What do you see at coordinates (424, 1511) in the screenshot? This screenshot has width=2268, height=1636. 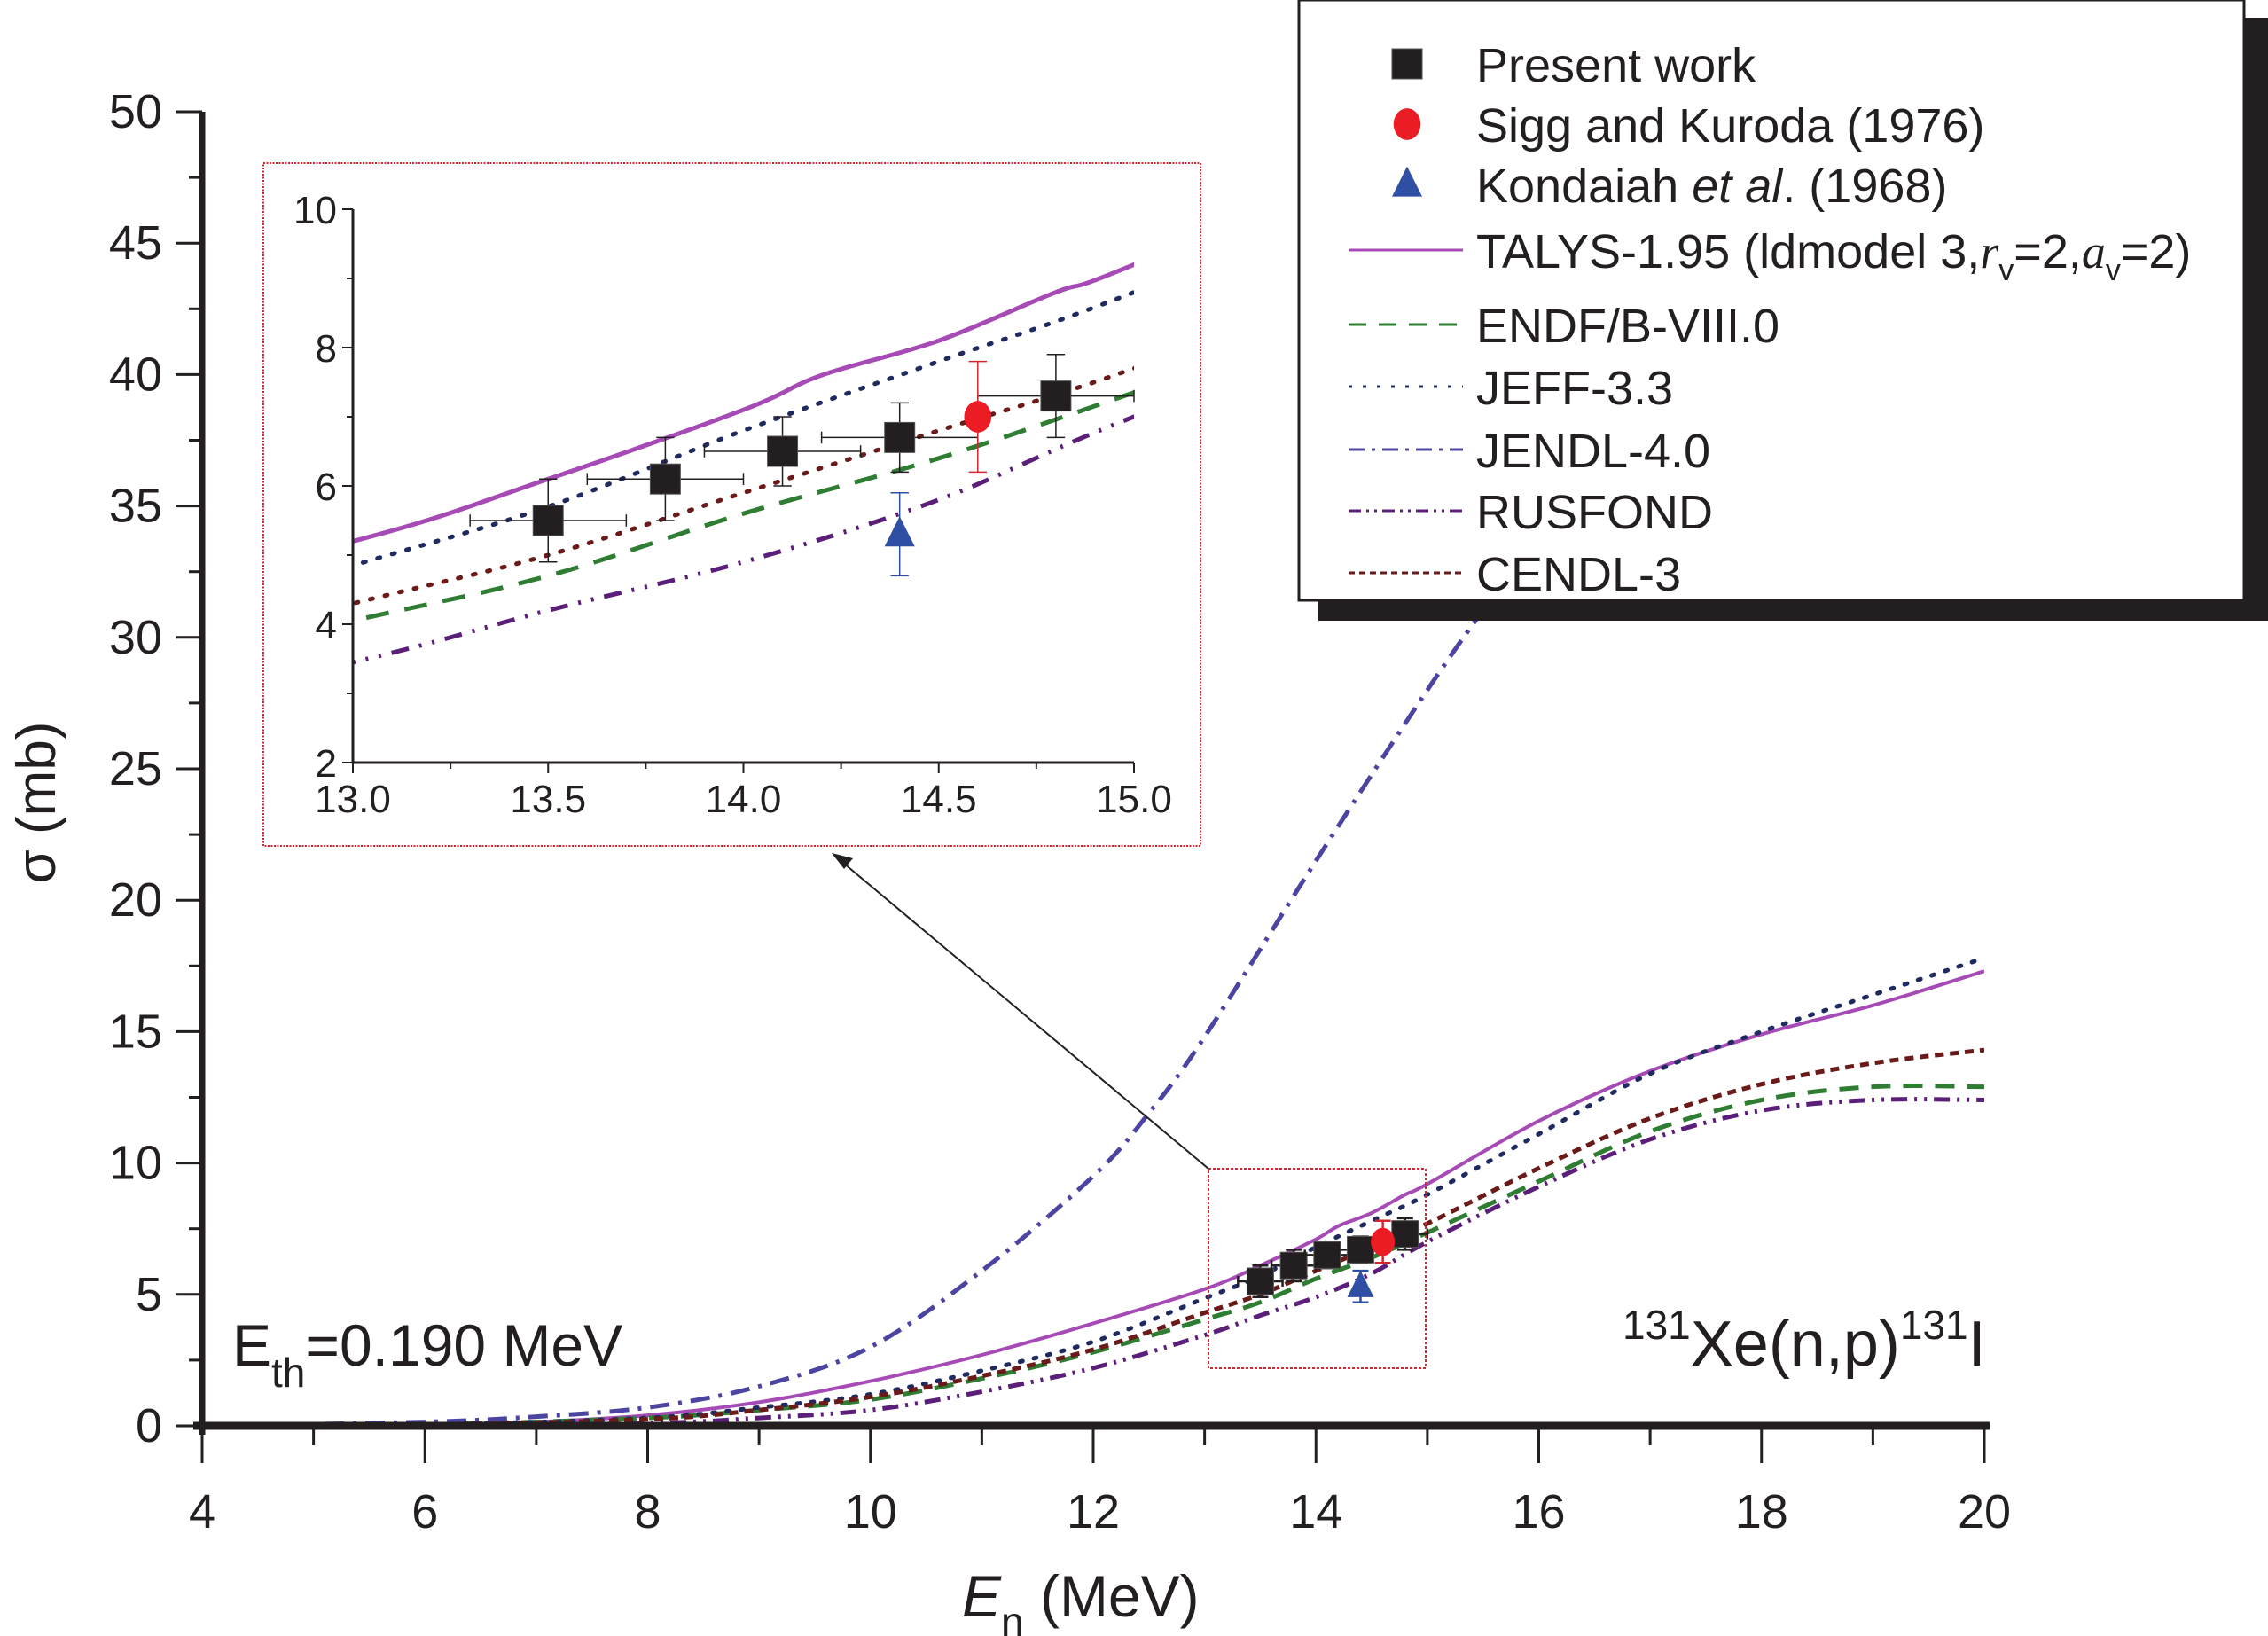 I see `x-tick-label: 6` at bounding box center [424, 1511].